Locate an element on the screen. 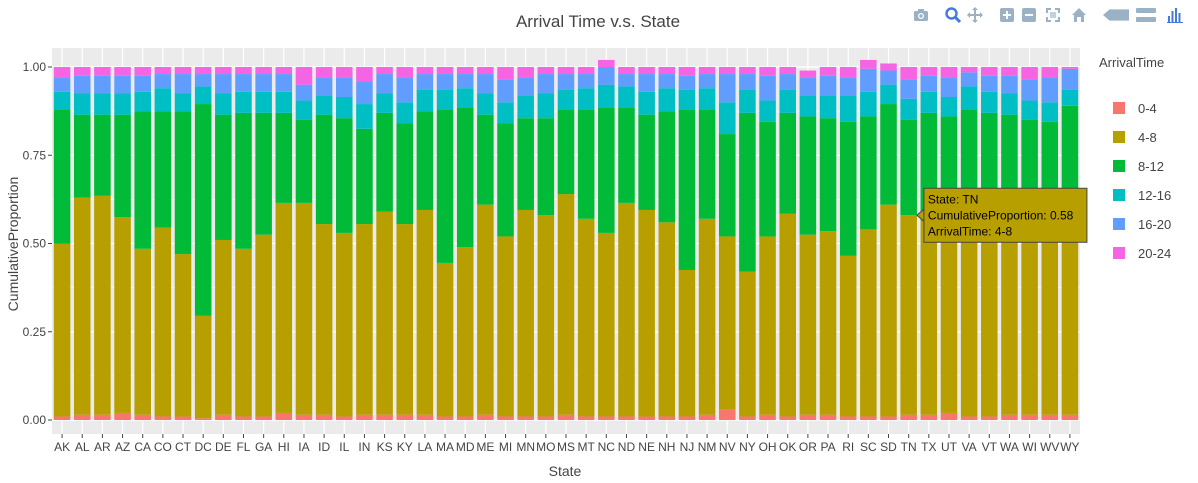 The height and width of the screenshot is (483, 1198). zoom-in-icon is located at coordinates (1007, 15).